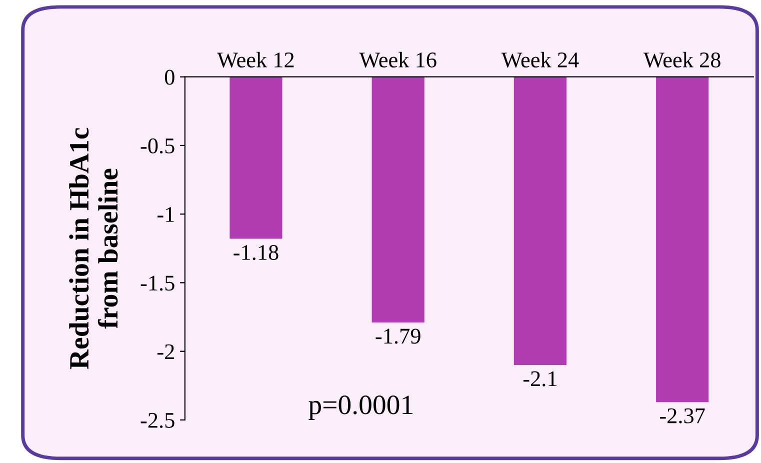 The width and height of the screenshot is (761, 463). I want to click on y-tick-label: -1, so click(166, 214).